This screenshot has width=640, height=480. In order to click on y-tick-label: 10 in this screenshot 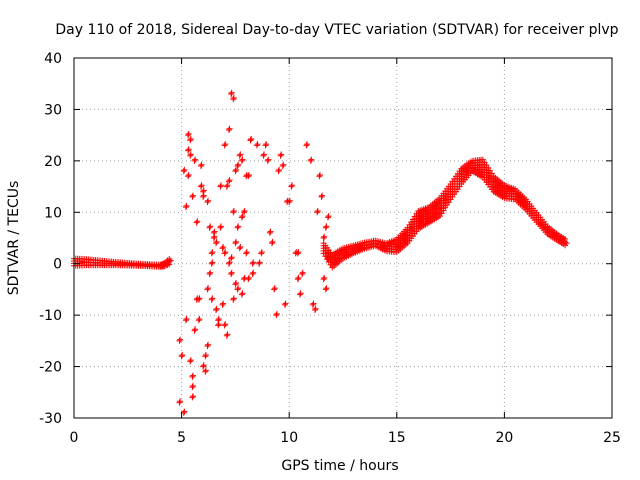, I will do `click(53, 213)`.